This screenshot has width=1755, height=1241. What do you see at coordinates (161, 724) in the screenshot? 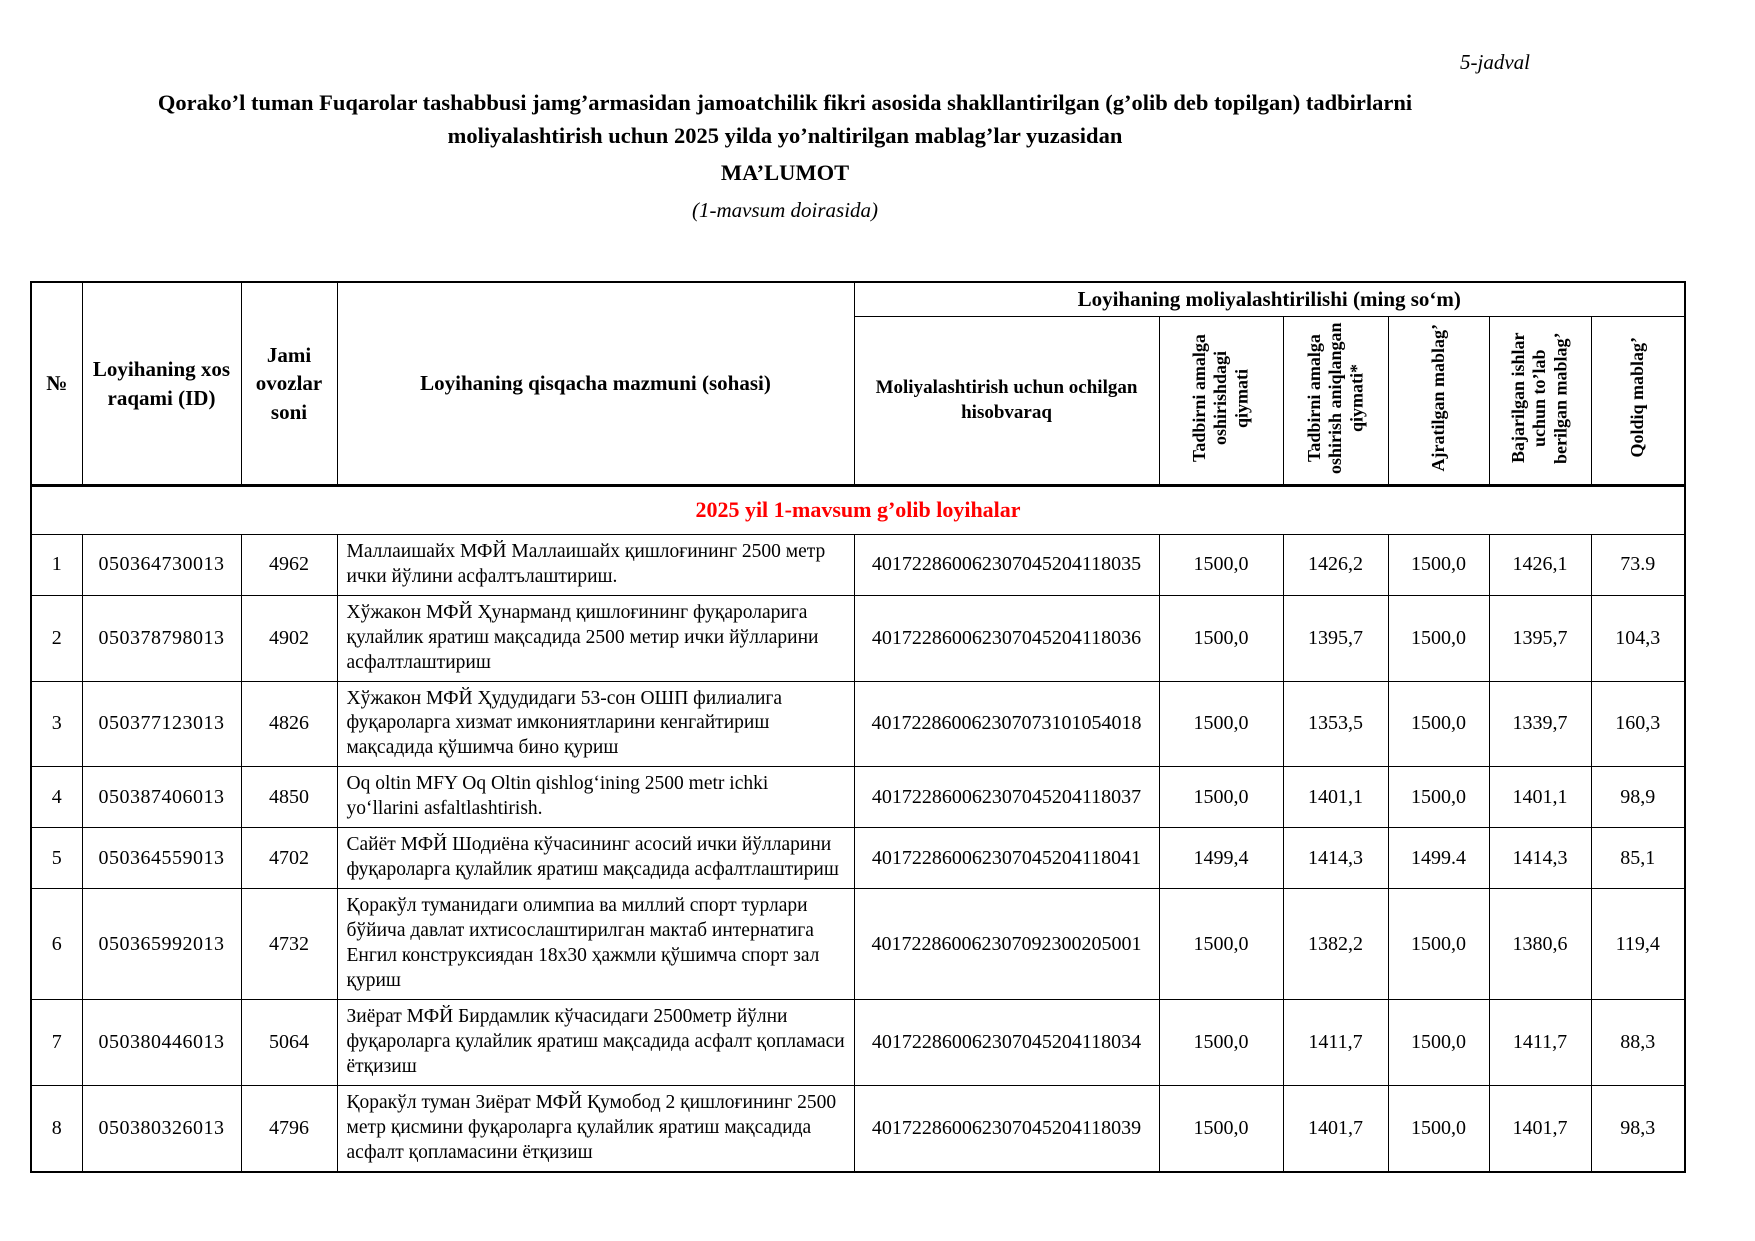
I see `project-id-cell: 050377123013` at bounding box center [161, 724].